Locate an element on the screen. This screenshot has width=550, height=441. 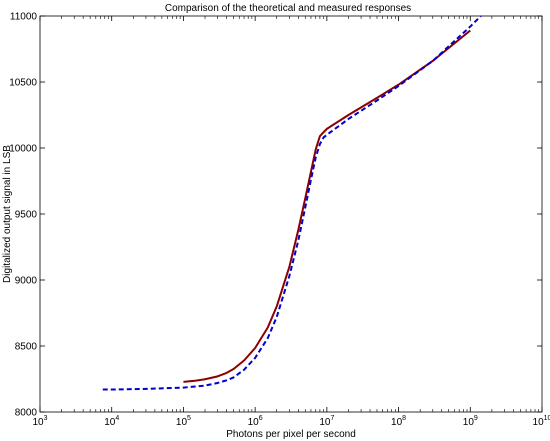
y-tick-label: 9000 is located at coordinates (26, 281).